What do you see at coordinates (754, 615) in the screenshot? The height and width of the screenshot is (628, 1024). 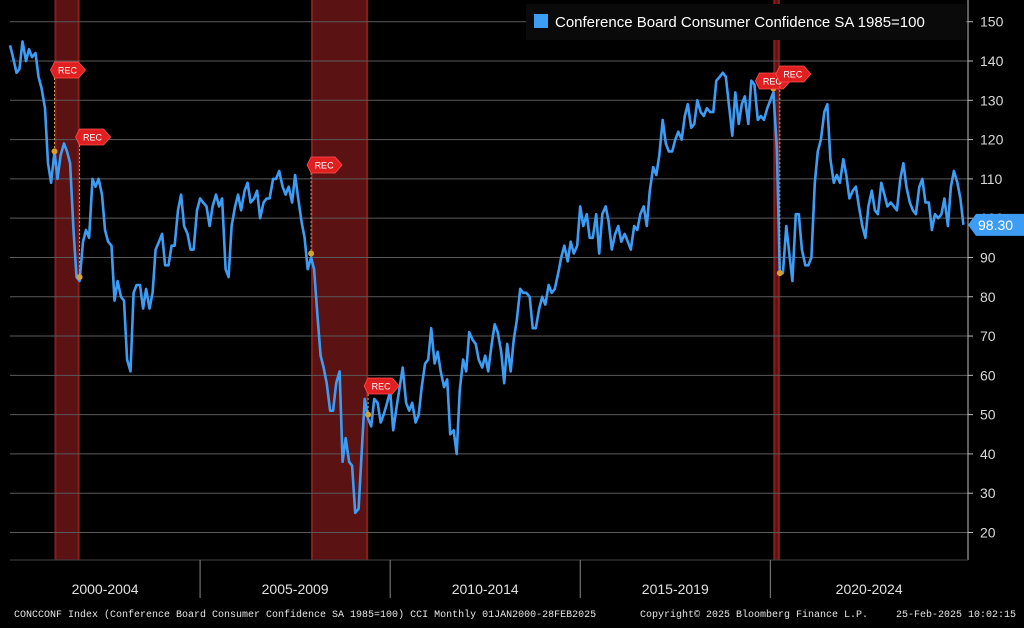 I see `footer-copyright: Copyright© 2025 Bloomberg Finance L.P.` at bounding box center [754, 615].